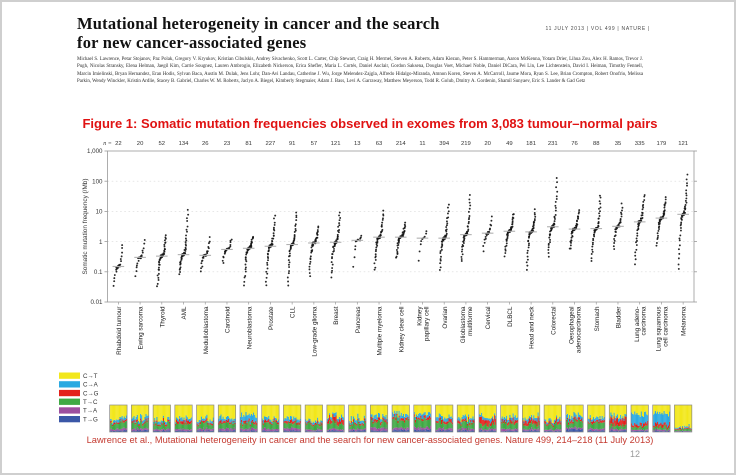 This screenshot has width=736, height=475. I want to click on spectrum-box, so click(531, 418).